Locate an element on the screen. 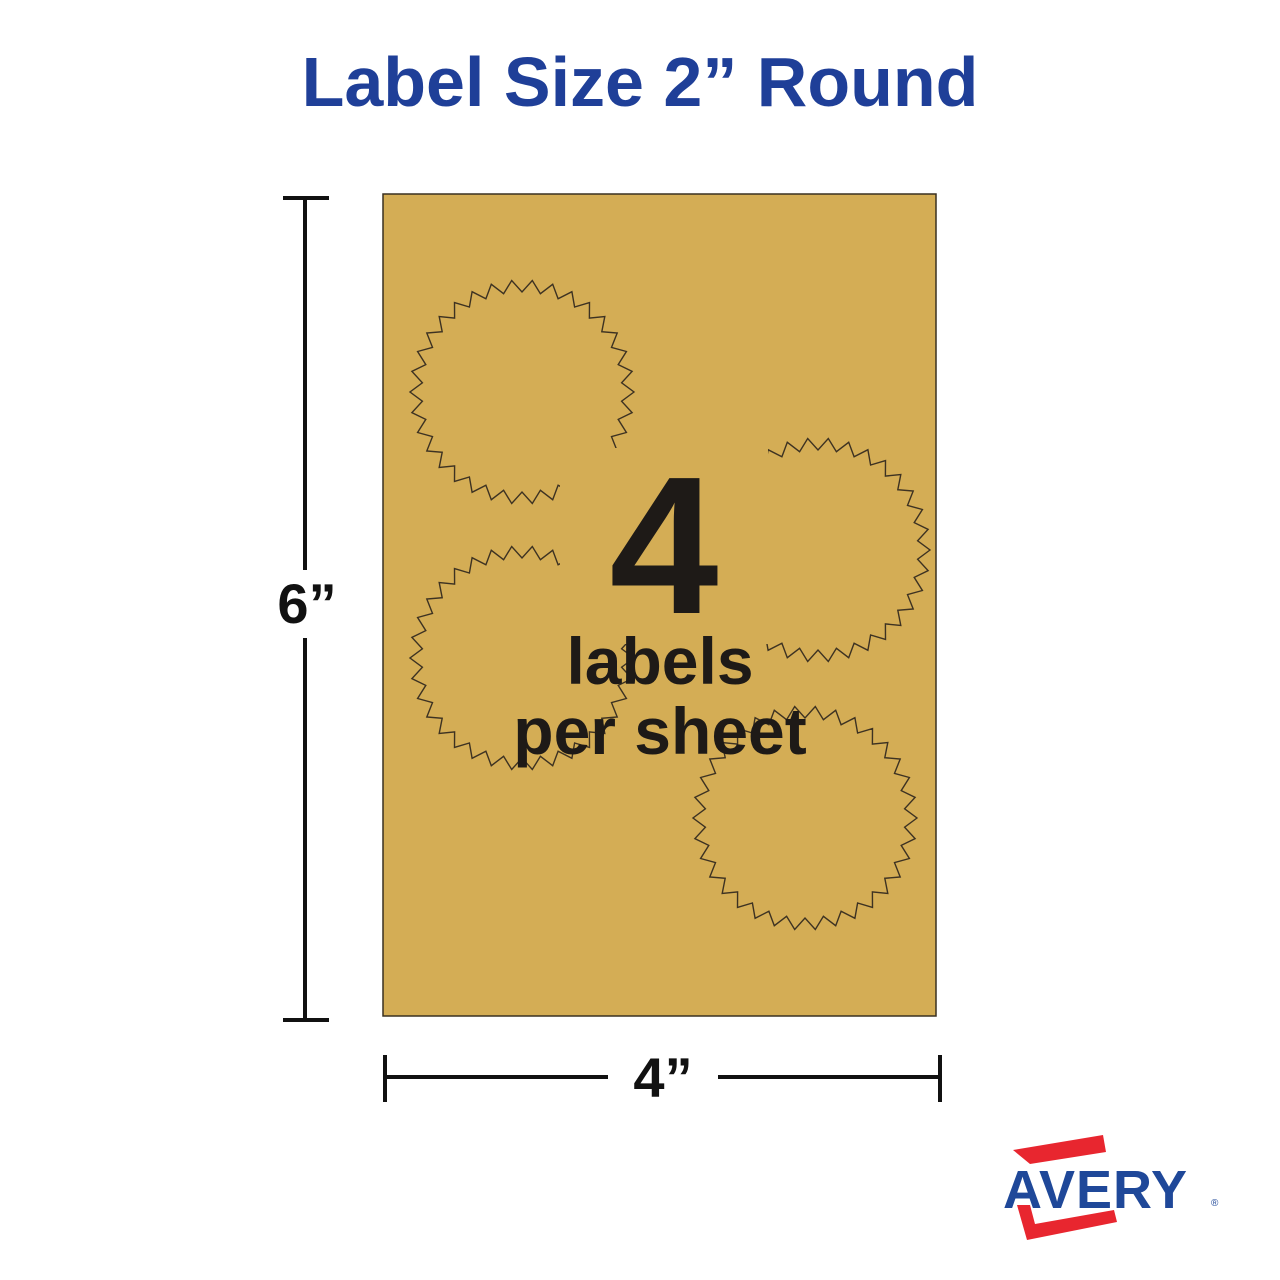 The height and width of the screenshot is (1280, 1280). logo-frame-top is located at coordinates (1059, 1149).